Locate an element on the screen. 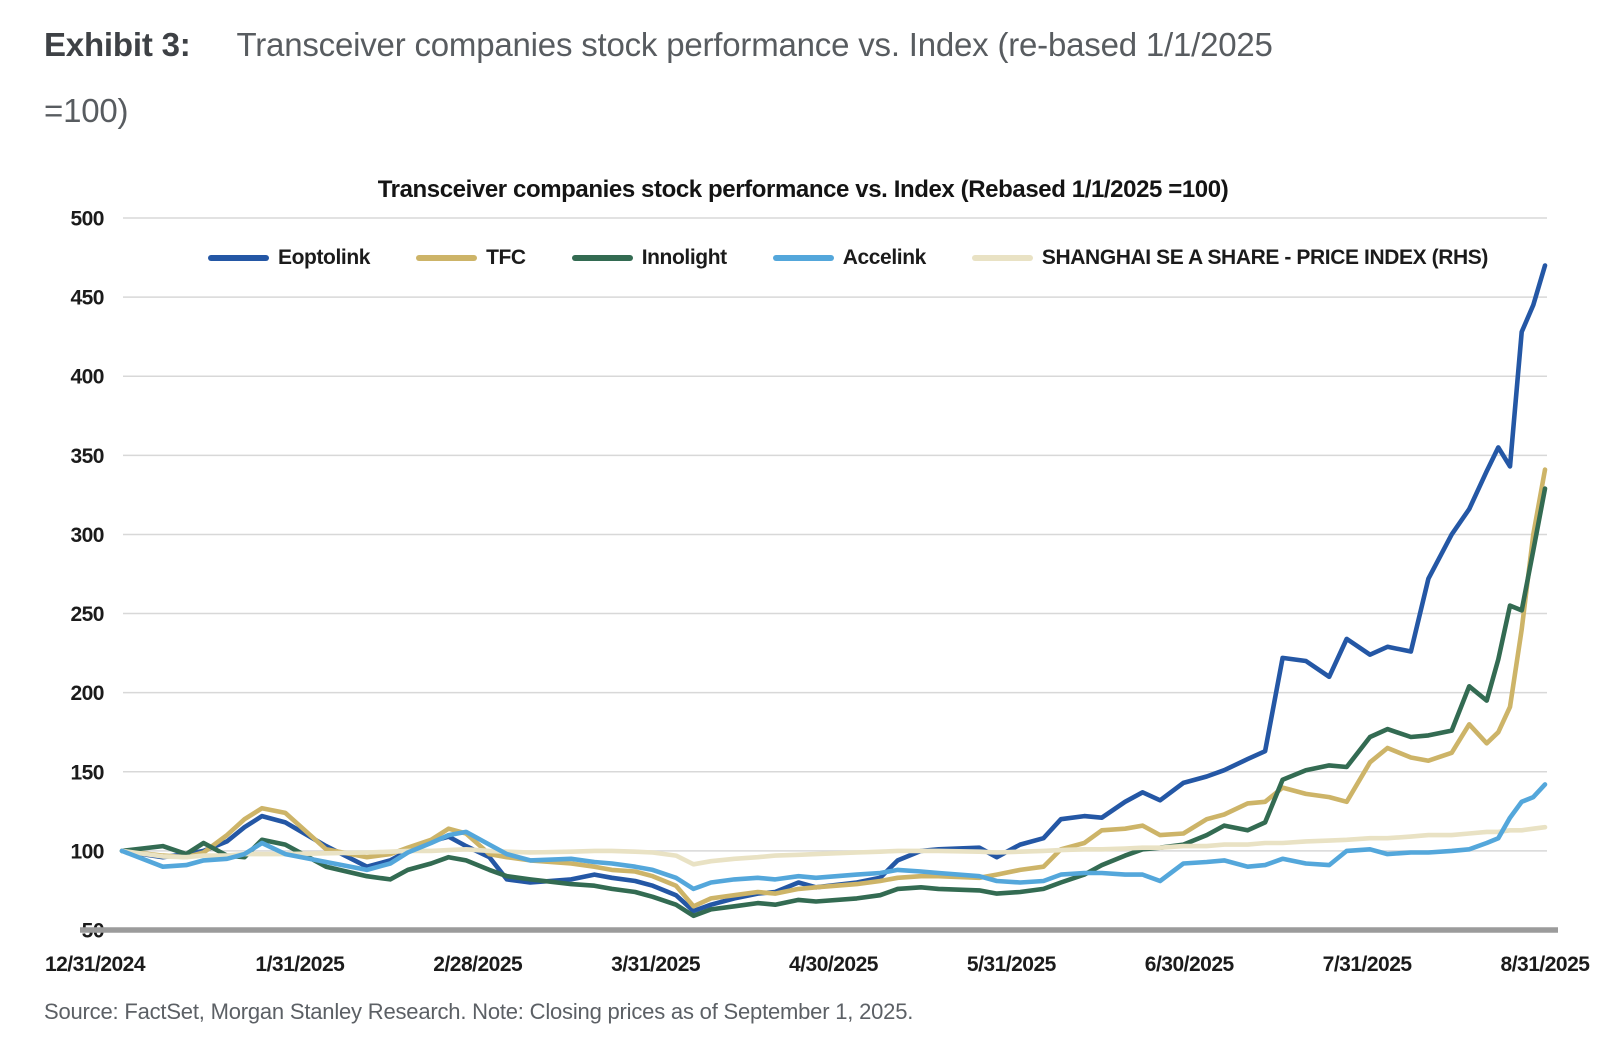  legend-label-shanghai-index: SHANGHAI SE A SHARE - PRICE INDEX (RHS) is located at coordinates (1264, 257).